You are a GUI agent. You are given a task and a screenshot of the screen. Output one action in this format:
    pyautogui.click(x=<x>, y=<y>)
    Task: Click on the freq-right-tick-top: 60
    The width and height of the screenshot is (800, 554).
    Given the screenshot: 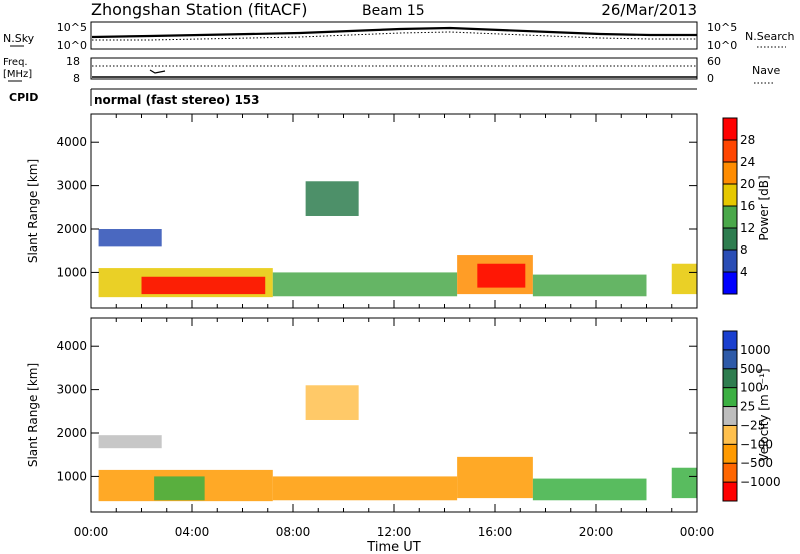 What is the action you would take?
    pyautogui.click(x=714, y=61)
    